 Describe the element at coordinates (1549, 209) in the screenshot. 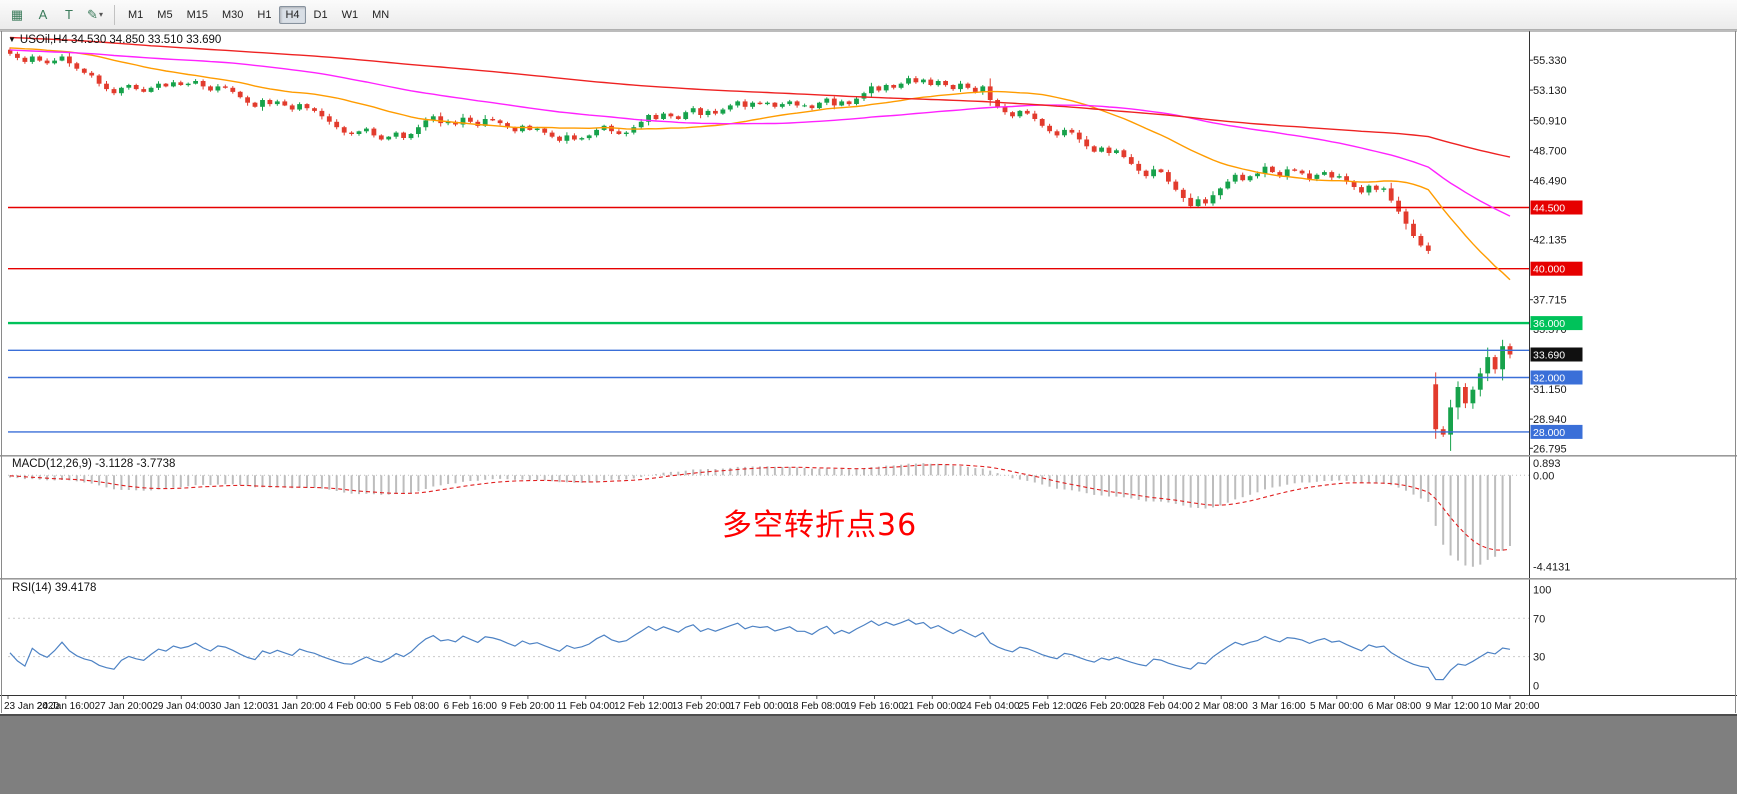

I see `svg-text: 44.500` at that location.